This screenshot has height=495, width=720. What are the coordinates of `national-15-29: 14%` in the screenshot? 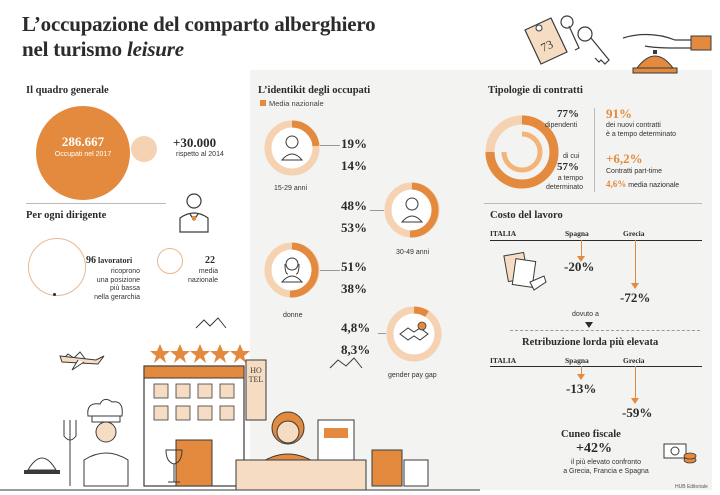 It's located at (354, 165).